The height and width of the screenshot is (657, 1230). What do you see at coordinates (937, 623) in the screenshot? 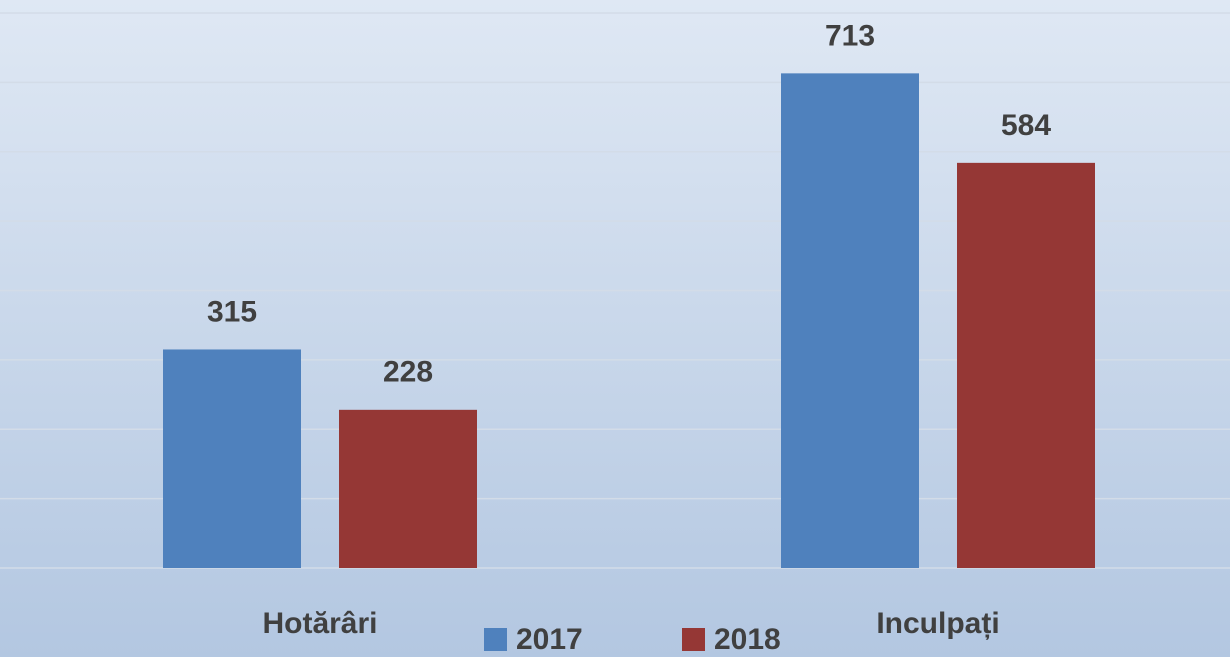
I see `x-tick-label: Inculpați` at bounding box center [937, 623].